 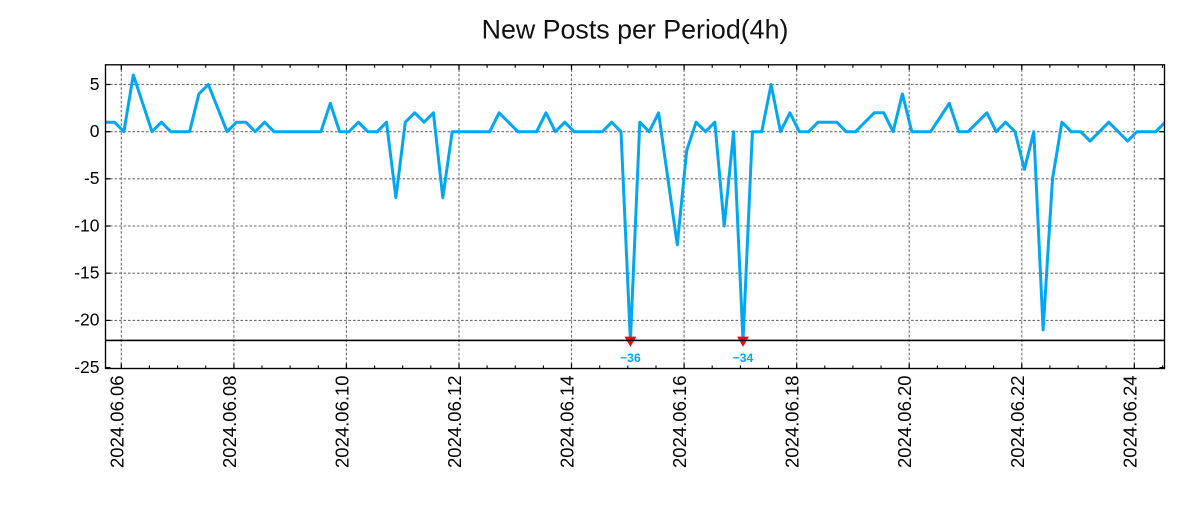 What do you see at coordinates (1017, 421) in the screenshot?
I see `svg-text: 2024.06.22` at bounding box center [1017, 421].